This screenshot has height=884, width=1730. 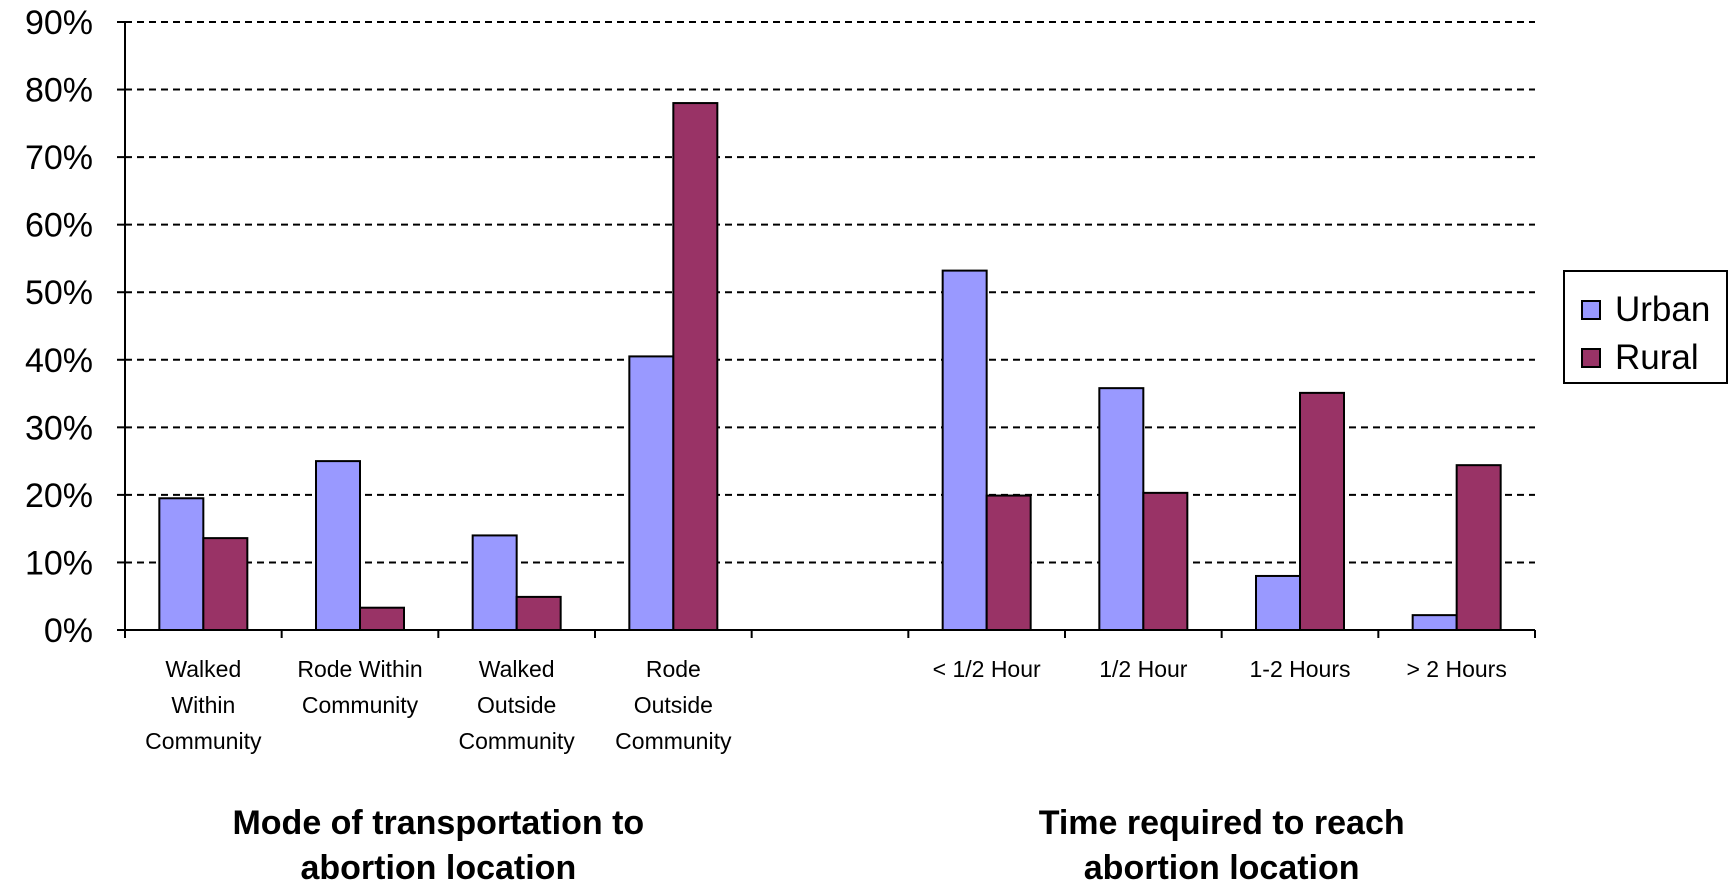 What do you see at coordinates (1456, 669) in the screenshot?
I see `x-tick-label: > 2 Hours` at bounding box center [1456, 669].